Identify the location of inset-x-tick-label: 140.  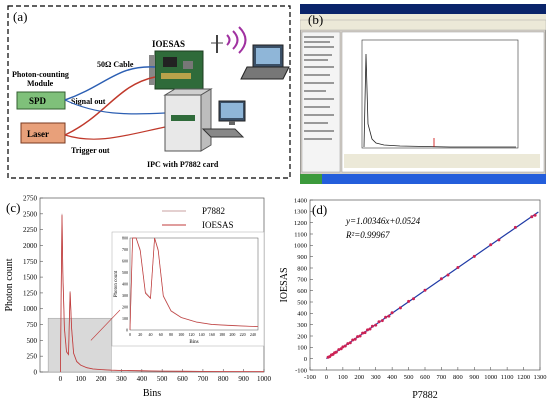
(202, 334).